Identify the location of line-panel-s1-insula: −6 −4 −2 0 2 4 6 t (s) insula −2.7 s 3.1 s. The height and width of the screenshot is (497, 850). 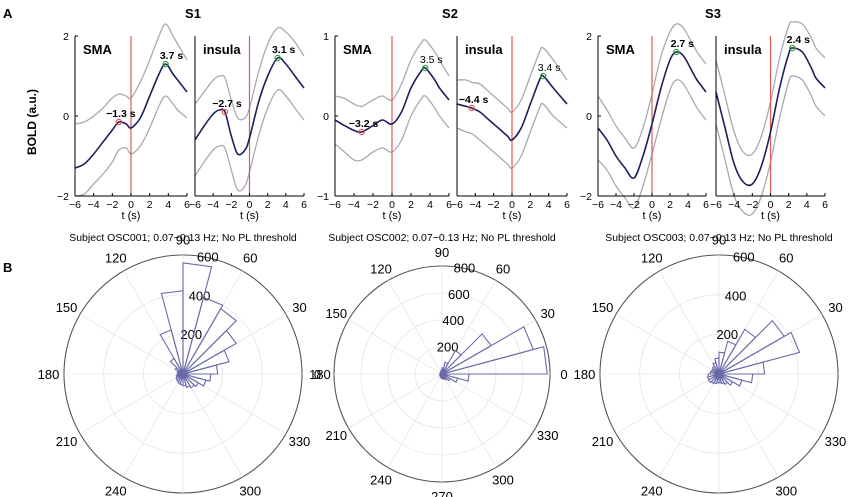
(248, 124).